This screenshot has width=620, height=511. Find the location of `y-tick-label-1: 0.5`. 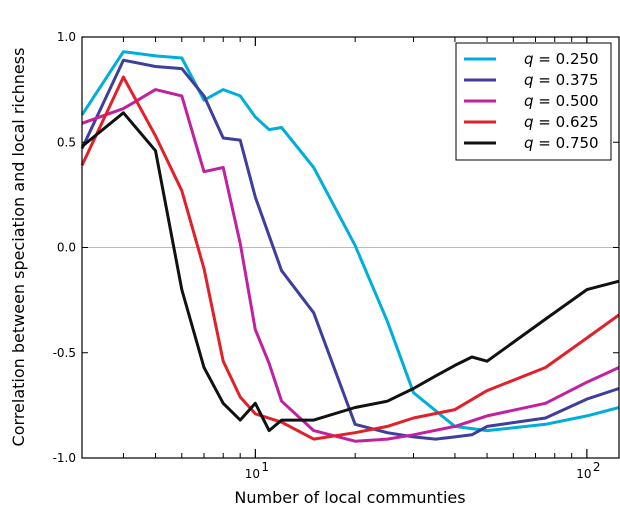

y-tick-label-1: 0.5 is located at coordinates (66, 142).